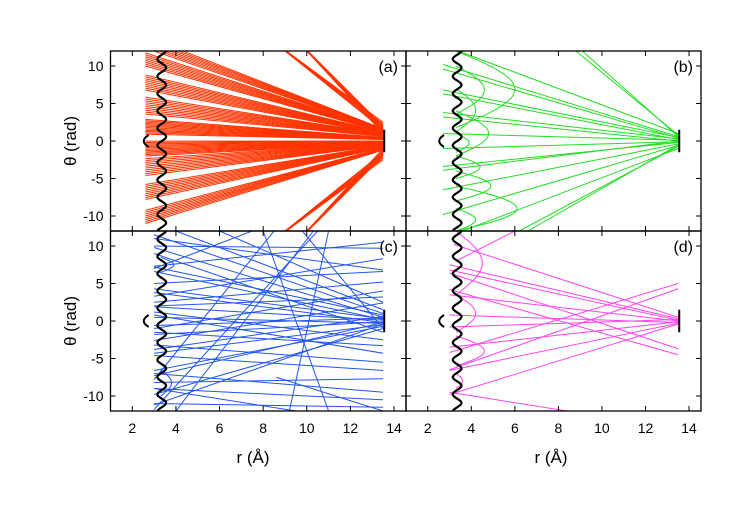 The height and width of the screenshot is (521, 734). Describe the element at coordinates (683, 247) in the screenshot. I see `panel-label: (d)` at that location.